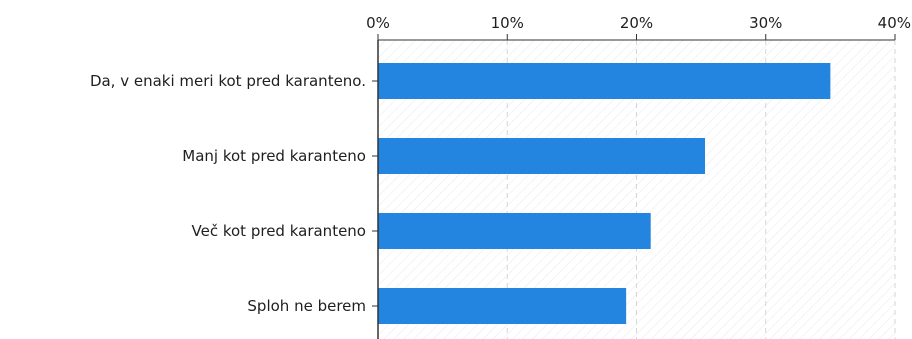  I want to click on x-axis-ticks: 0% 10% 20% 30% 40%, so click(638, 27).